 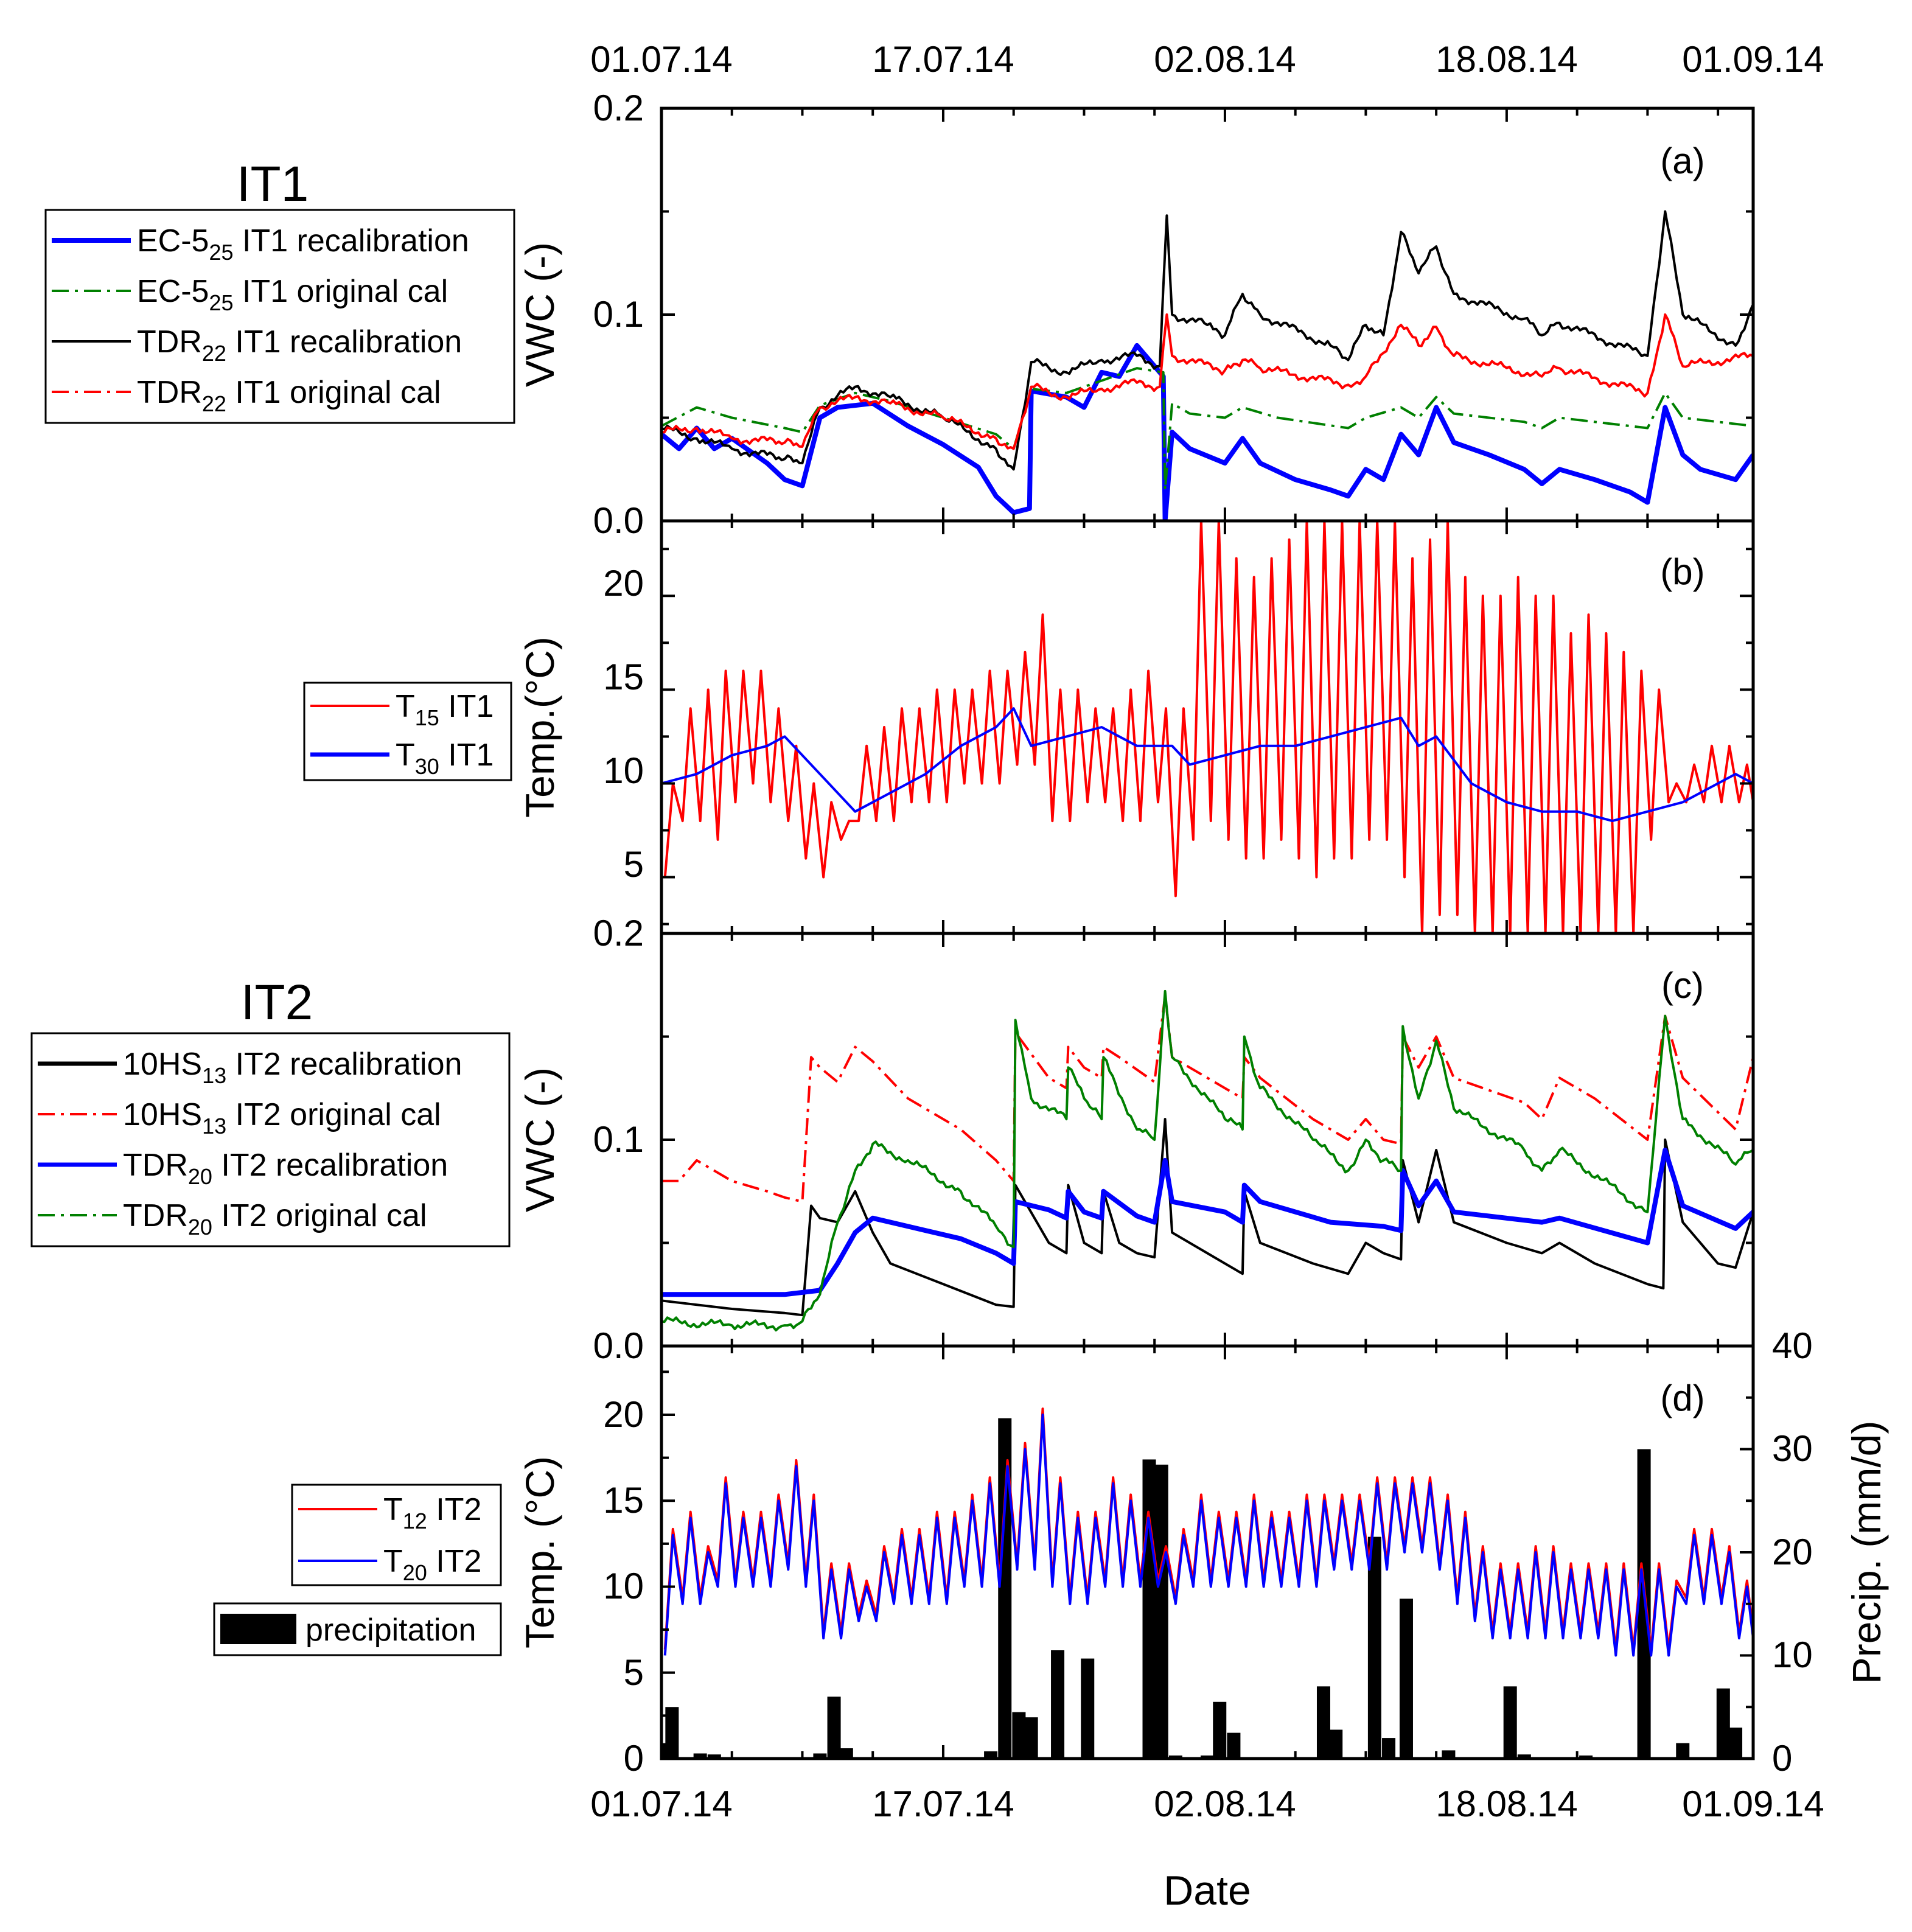 I want to click on panel-b-ticks, so click(x=1206, y=727).